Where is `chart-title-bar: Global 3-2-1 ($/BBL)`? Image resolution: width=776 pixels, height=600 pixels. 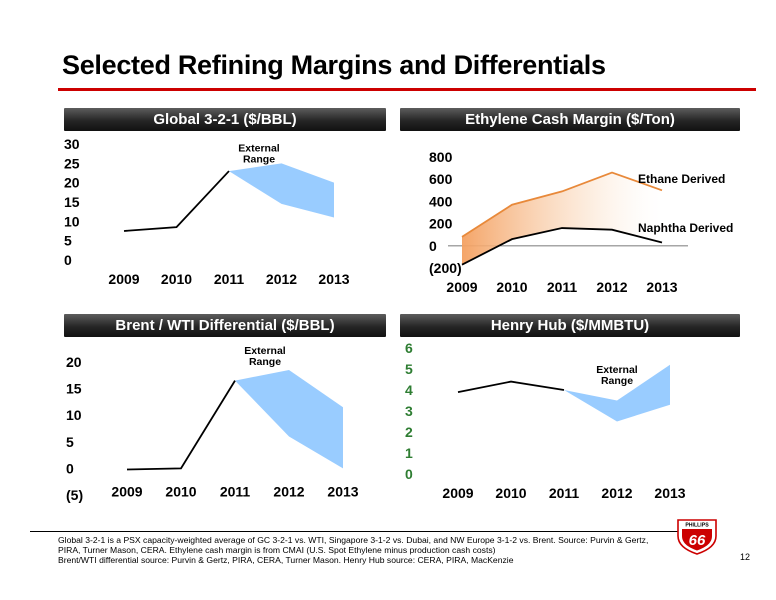 chart-title-bar: Global 3-2-1 ($/BBL) is located at coordinates (225, 119).